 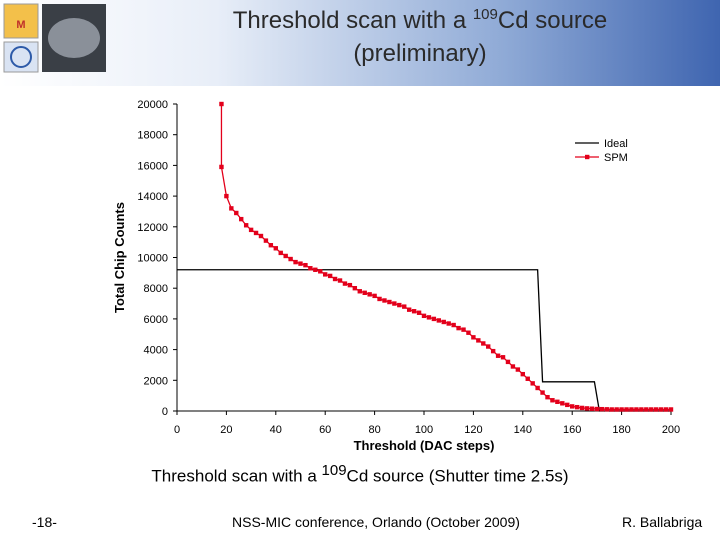 I want to click on logo-ring, so click(x=21, y=57).